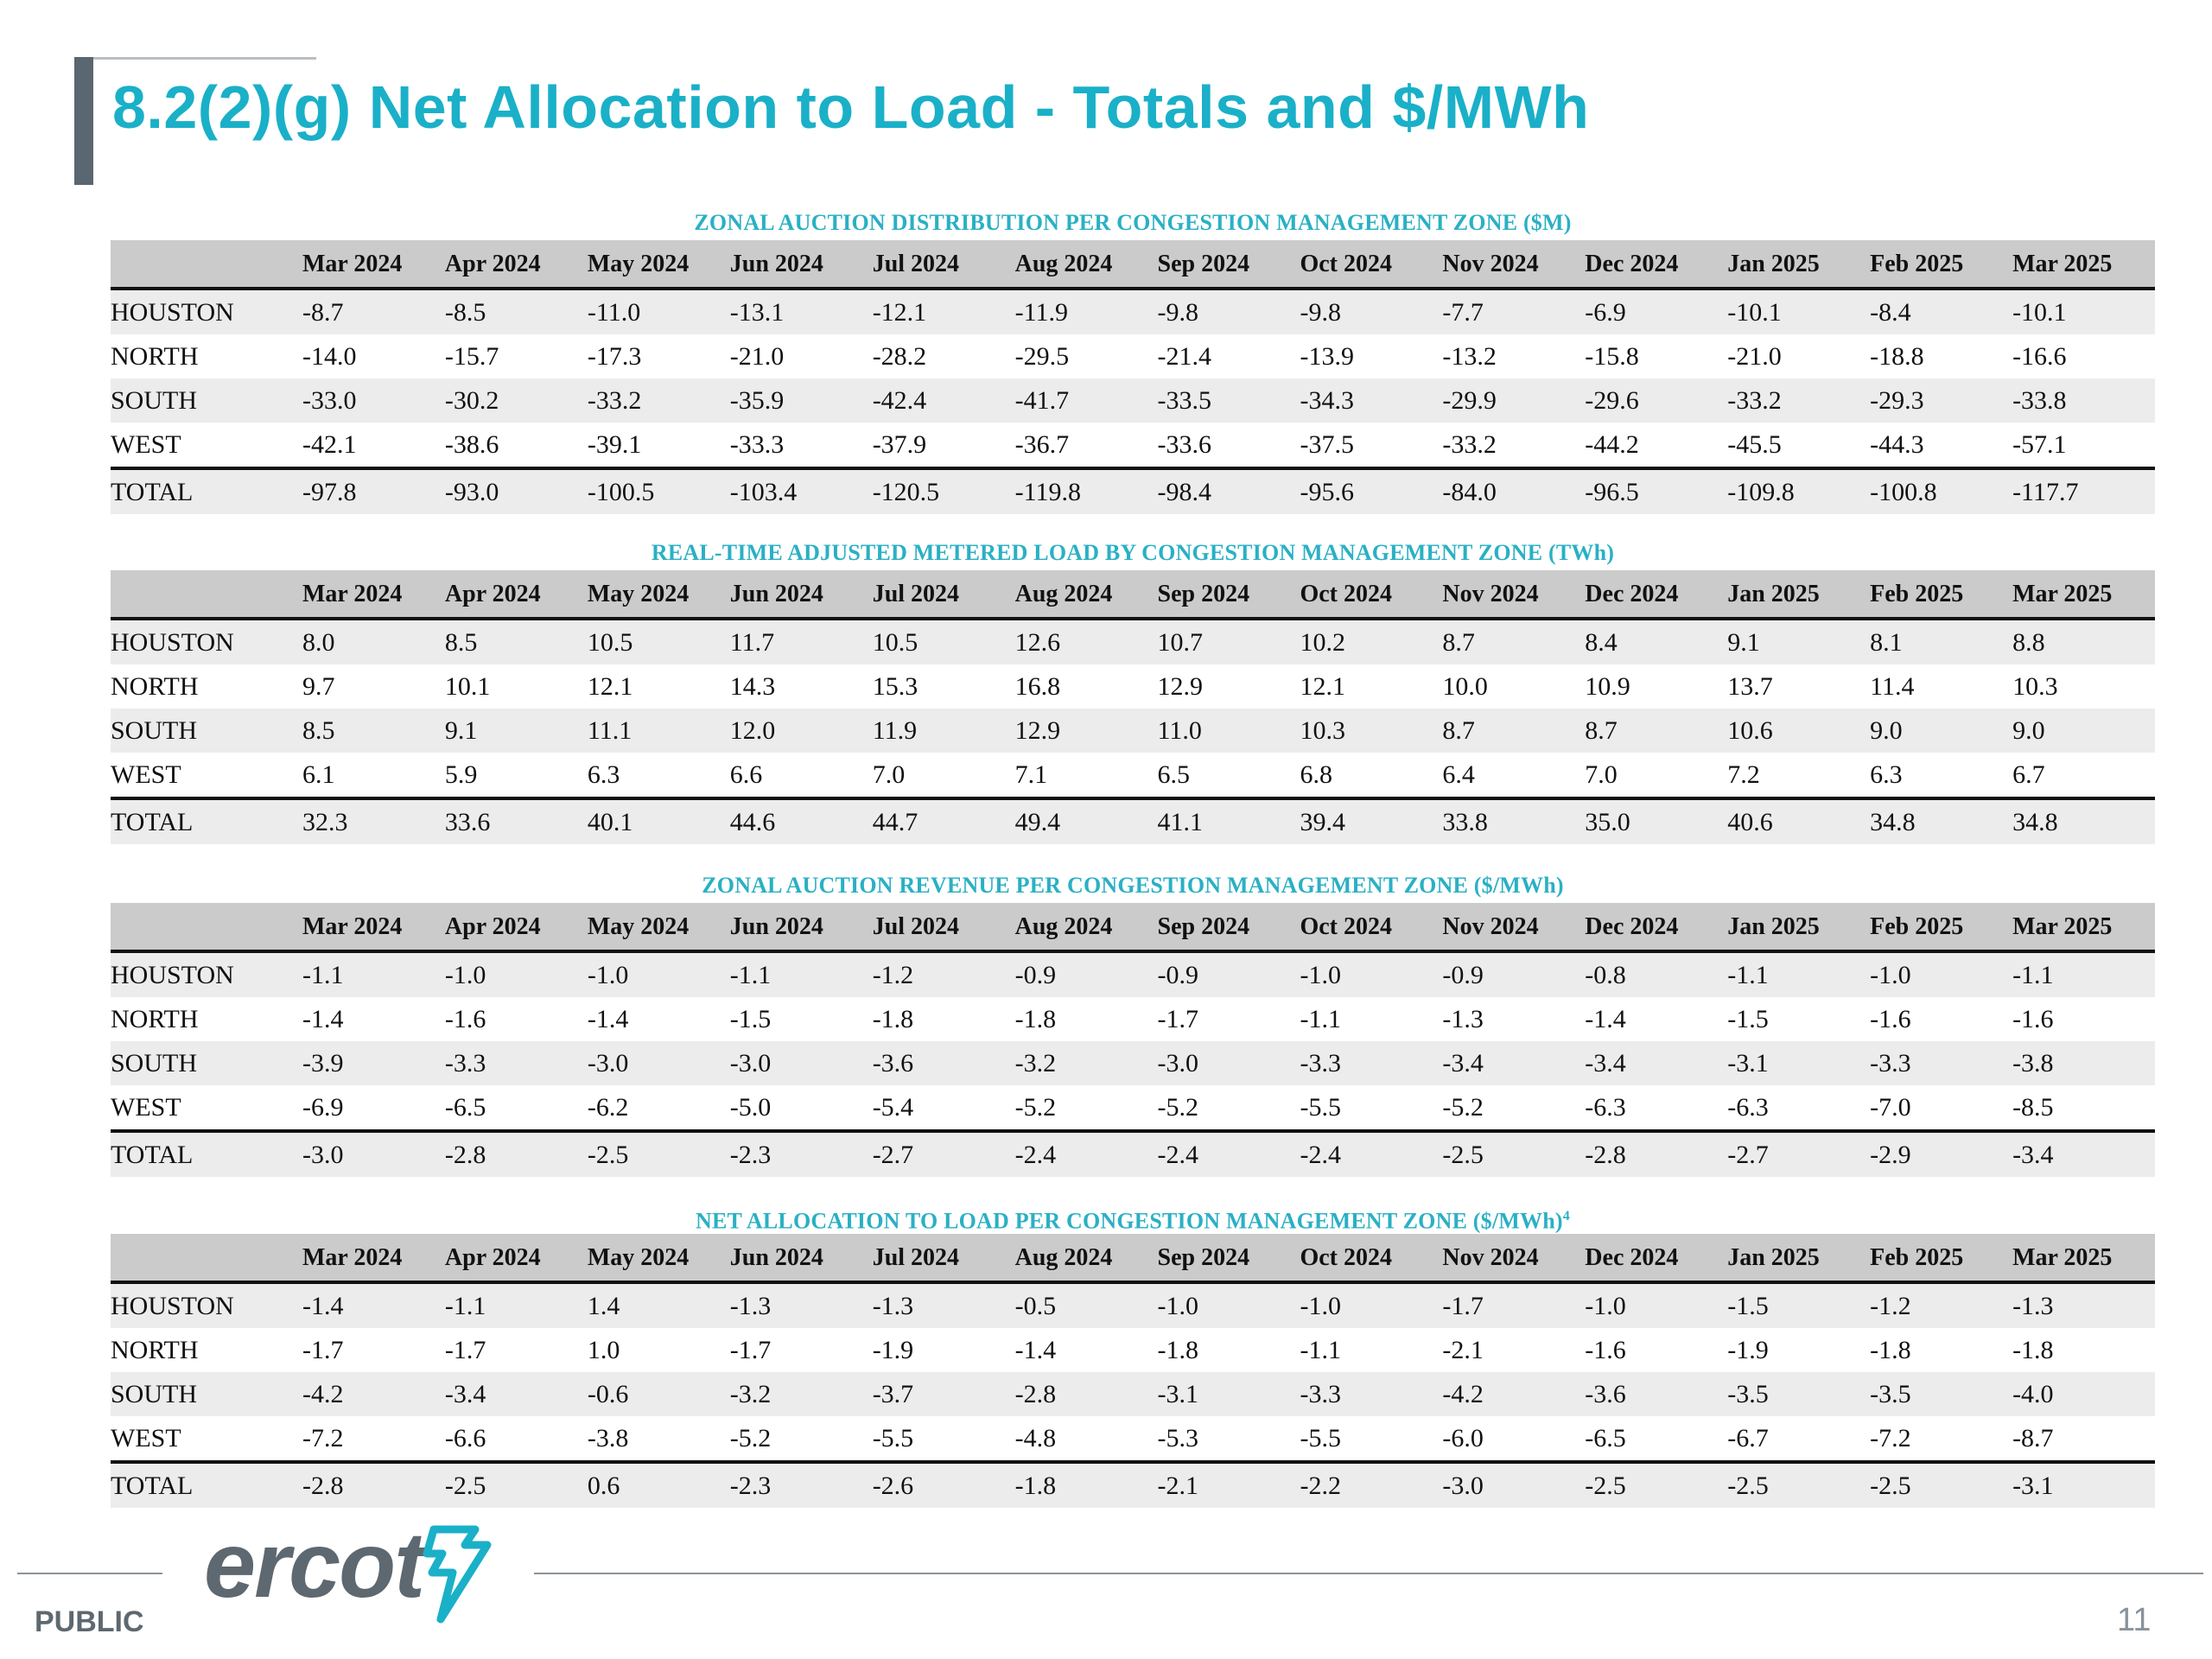 The image size is (2212, 1659). What do you see at coordinates (603, 774) in the screenshot?
I see `value-cell: 6.3` at bounding box center [603, 774].